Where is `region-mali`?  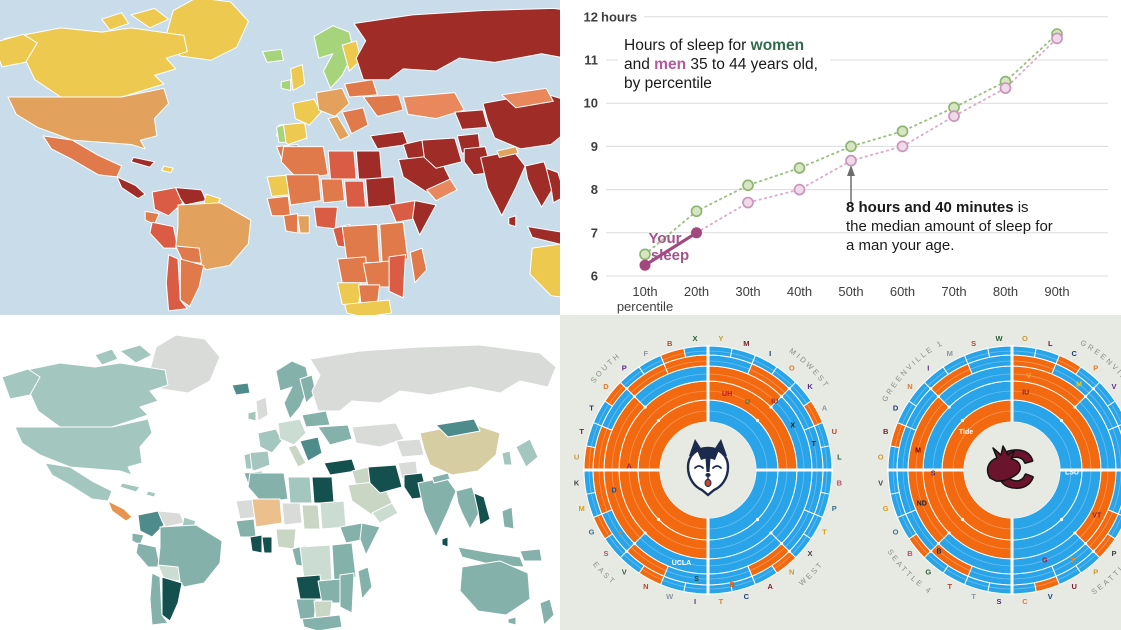 region-mali is located at coordinates (303, 190).